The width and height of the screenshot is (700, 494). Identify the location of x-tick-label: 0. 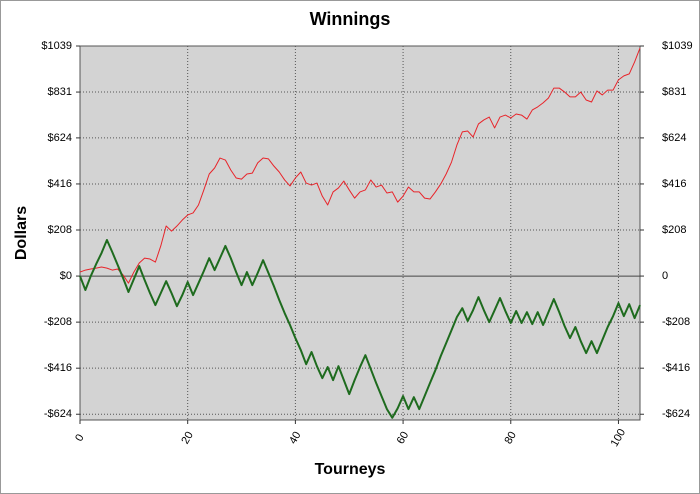
(79, 437).